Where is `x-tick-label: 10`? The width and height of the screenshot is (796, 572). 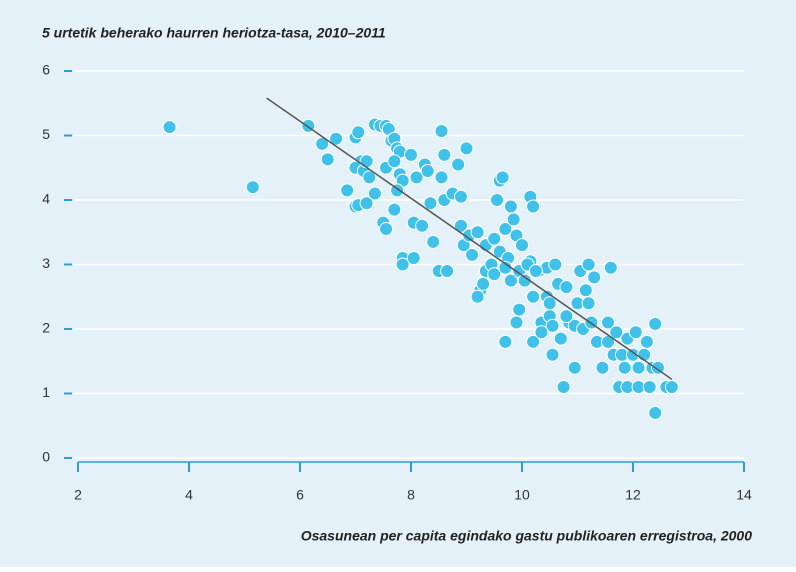 x-tick-label: 10 is located at coordinates (522, 495).